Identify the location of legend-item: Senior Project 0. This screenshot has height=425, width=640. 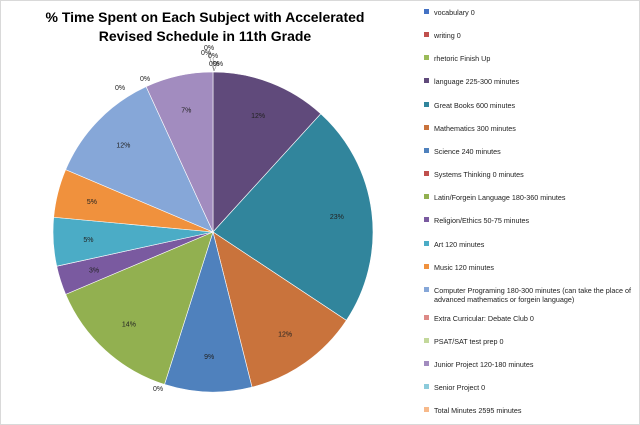
(528, 387).